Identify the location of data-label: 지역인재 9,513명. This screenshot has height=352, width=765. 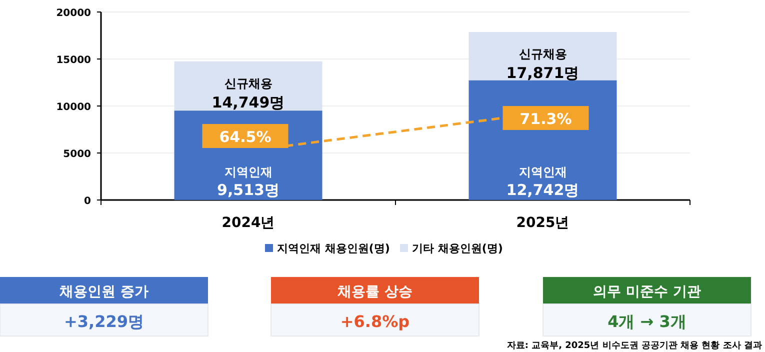
(248, 182).